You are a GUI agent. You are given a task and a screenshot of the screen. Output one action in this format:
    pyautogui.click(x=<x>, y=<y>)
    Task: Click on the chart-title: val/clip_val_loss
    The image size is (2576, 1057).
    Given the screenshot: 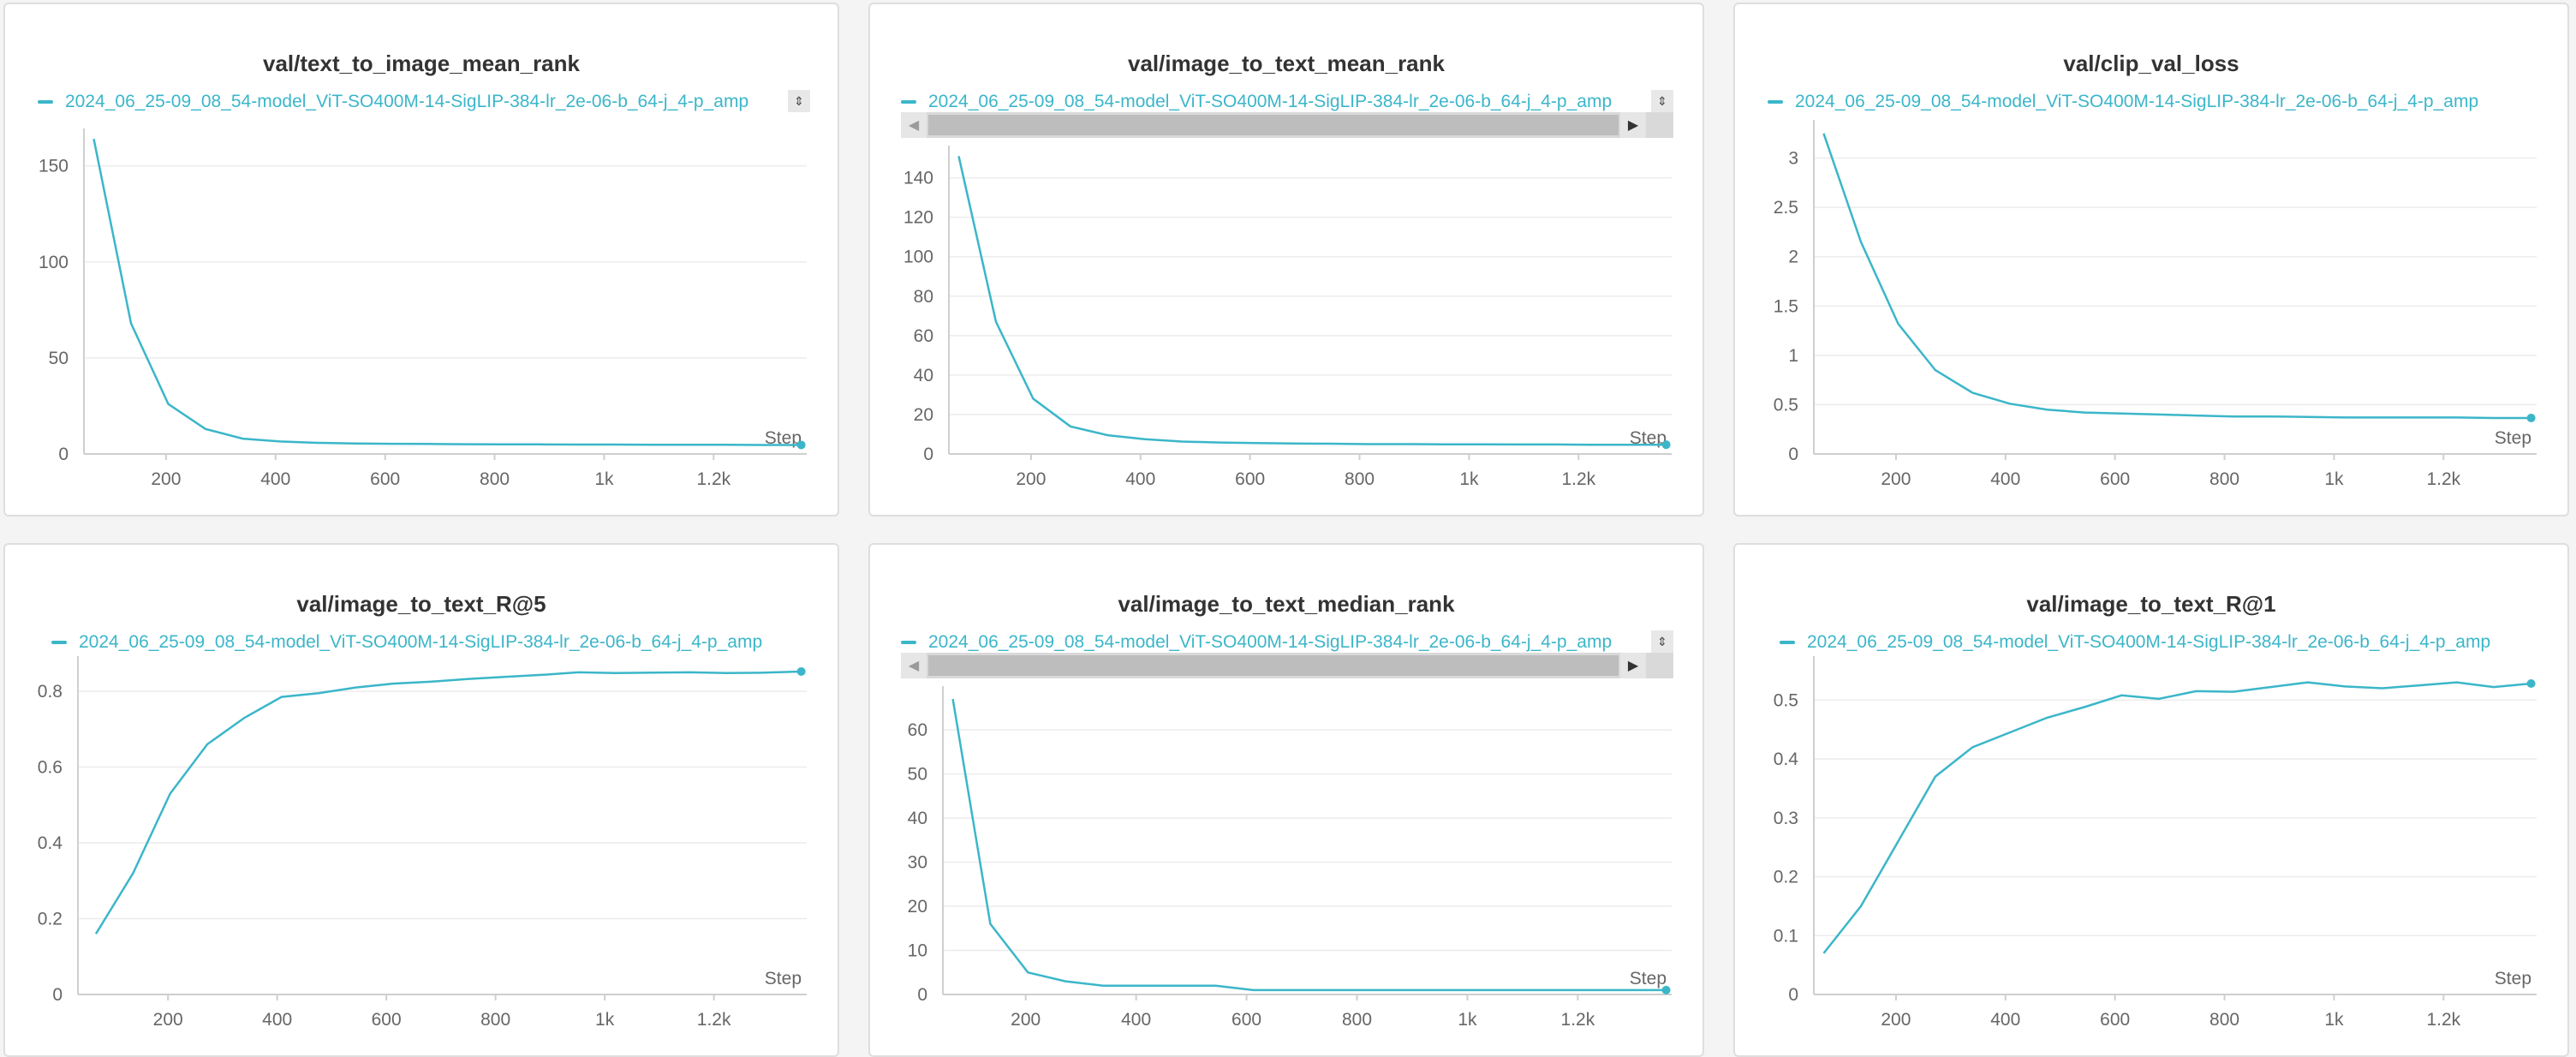 What is the action you would take?
    pyautogui.click(x=2151, y=63)
    